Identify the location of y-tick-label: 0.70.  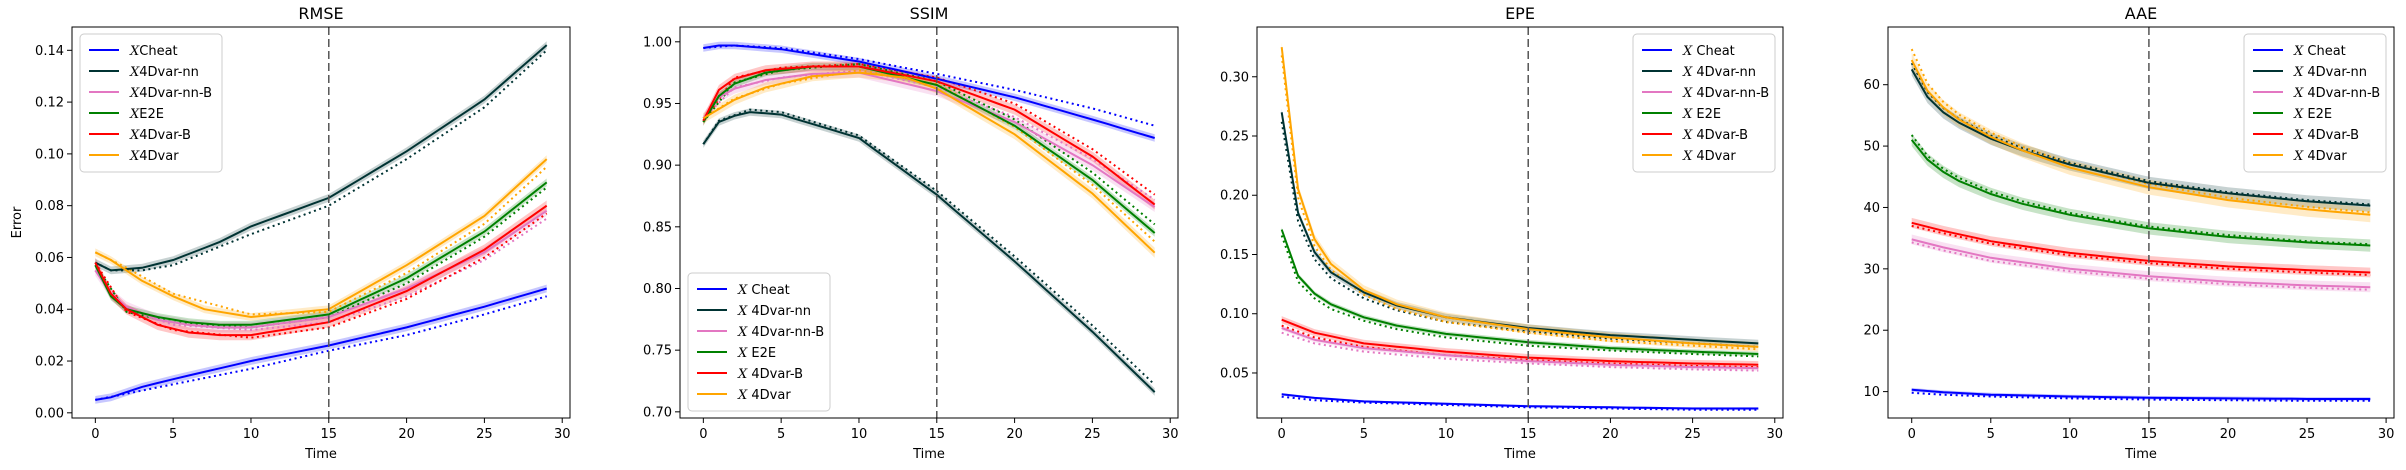
(657, 412).